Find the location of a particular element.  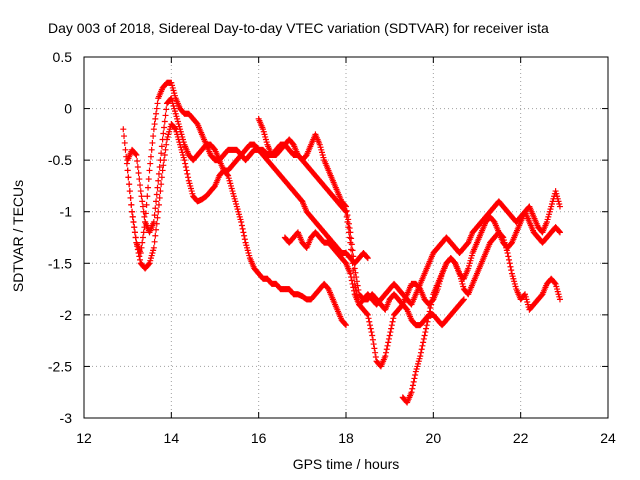

x-tick-label: 16 is located at coordinates (259, 438).